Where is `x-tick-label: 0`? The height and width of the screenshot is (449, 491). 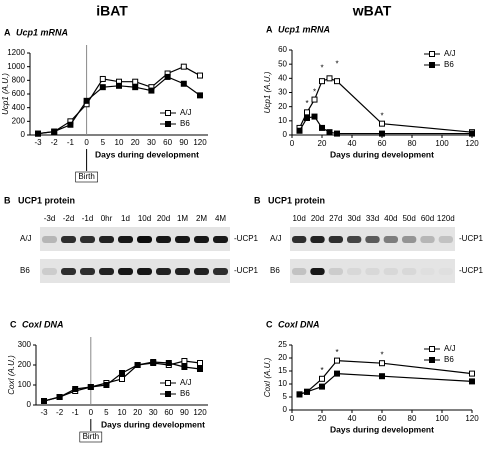
x-tick-label: 0 is located at coordinates (86, 142).